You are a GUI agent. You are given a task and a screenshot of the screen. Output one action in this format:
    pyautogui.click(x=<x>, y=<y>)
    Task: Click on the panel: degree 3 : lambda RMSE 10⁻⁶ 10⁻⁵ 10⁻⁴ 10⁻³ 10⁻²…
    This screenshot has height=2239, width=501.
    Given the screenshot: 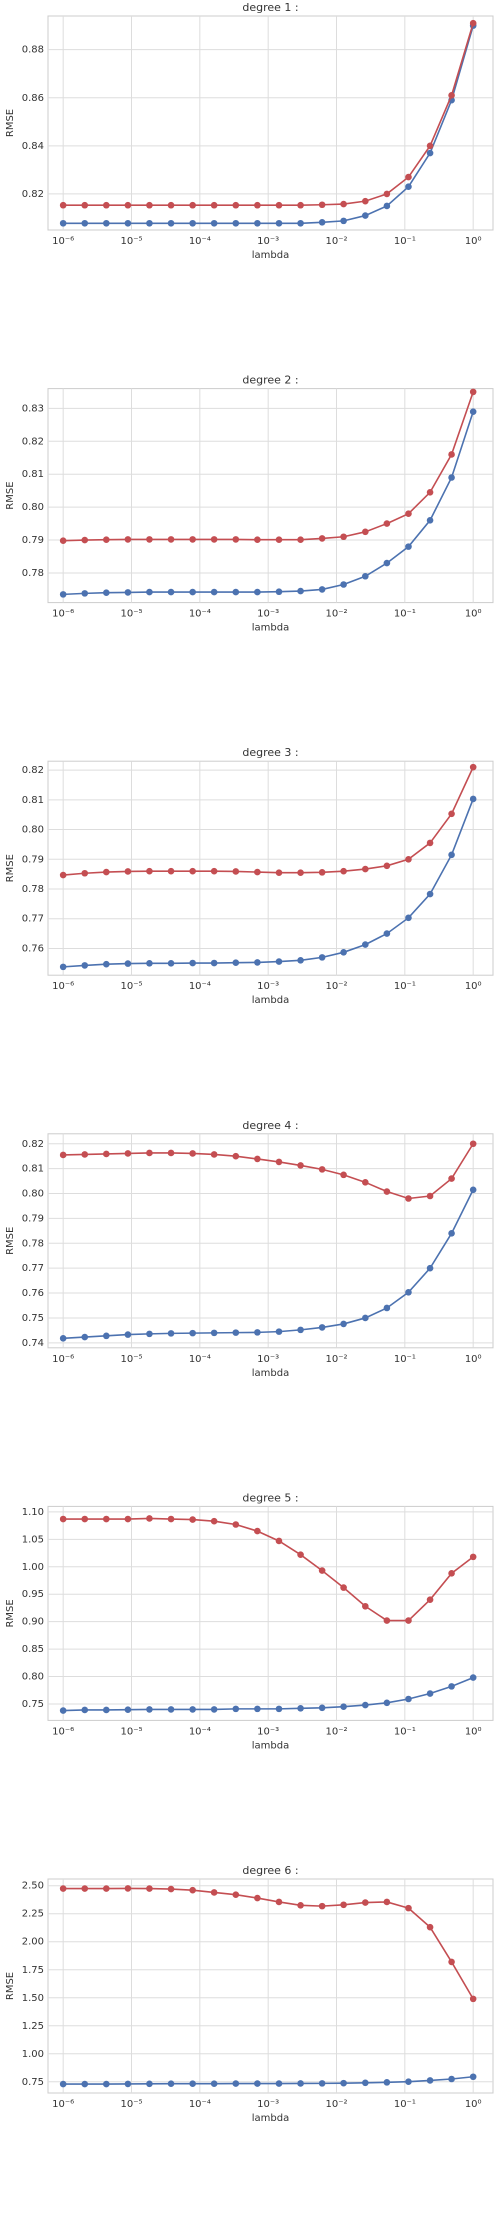 What is the action you would take?
    pyautogui.click(x=249, y=876)
    